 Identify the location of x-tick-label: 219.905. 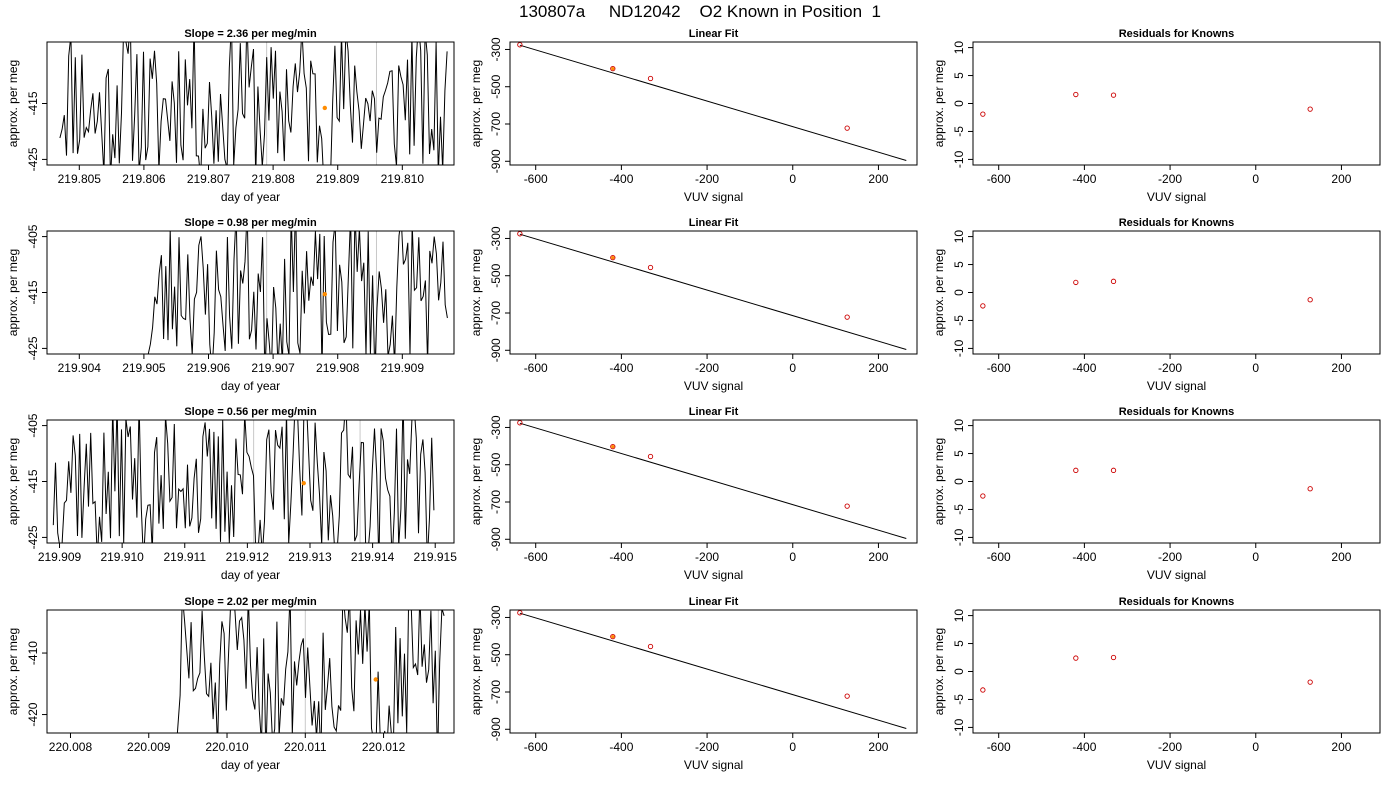
(144, 368).